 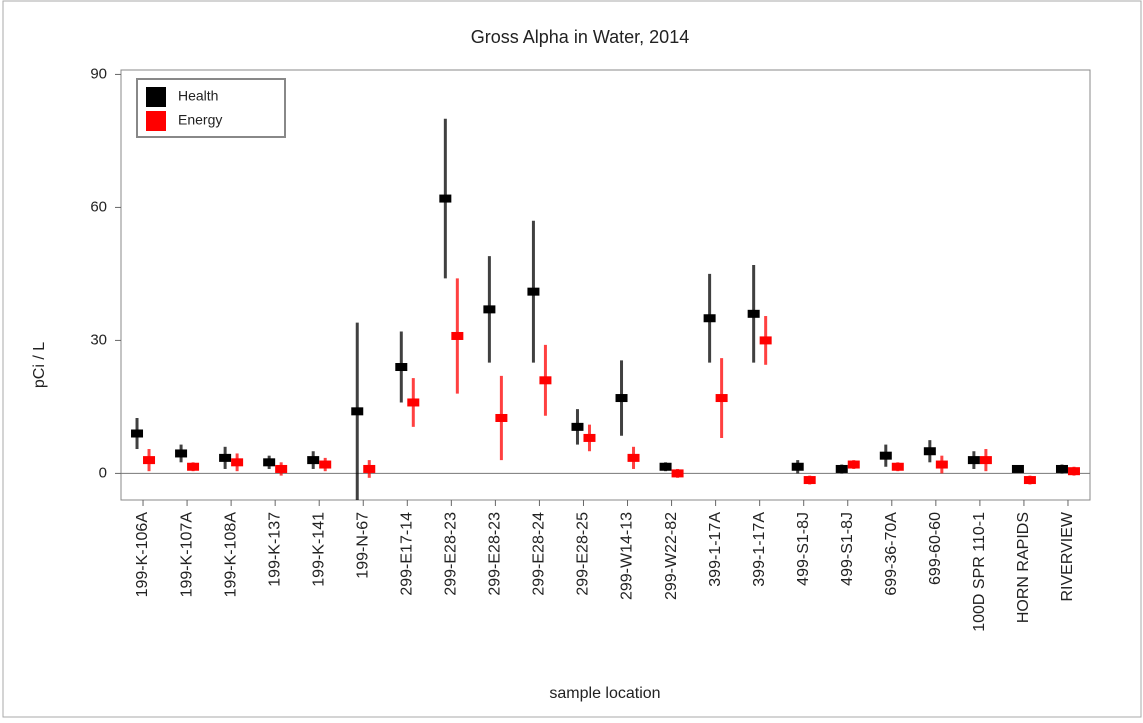 What do you see at coordinates (539, 554) in the screenshot?
I see `x-tick-label: 299-E28-24` at bounding box center [539, 554].